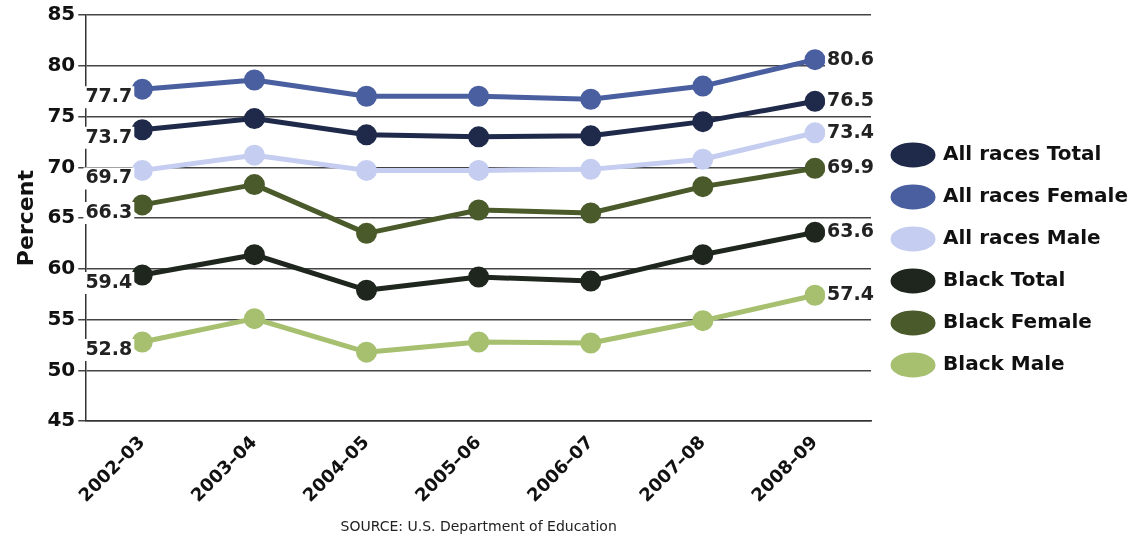  Describe the element at coordinates (850, 166) in the screenshot. I see `data-label: 69.9` at that location.